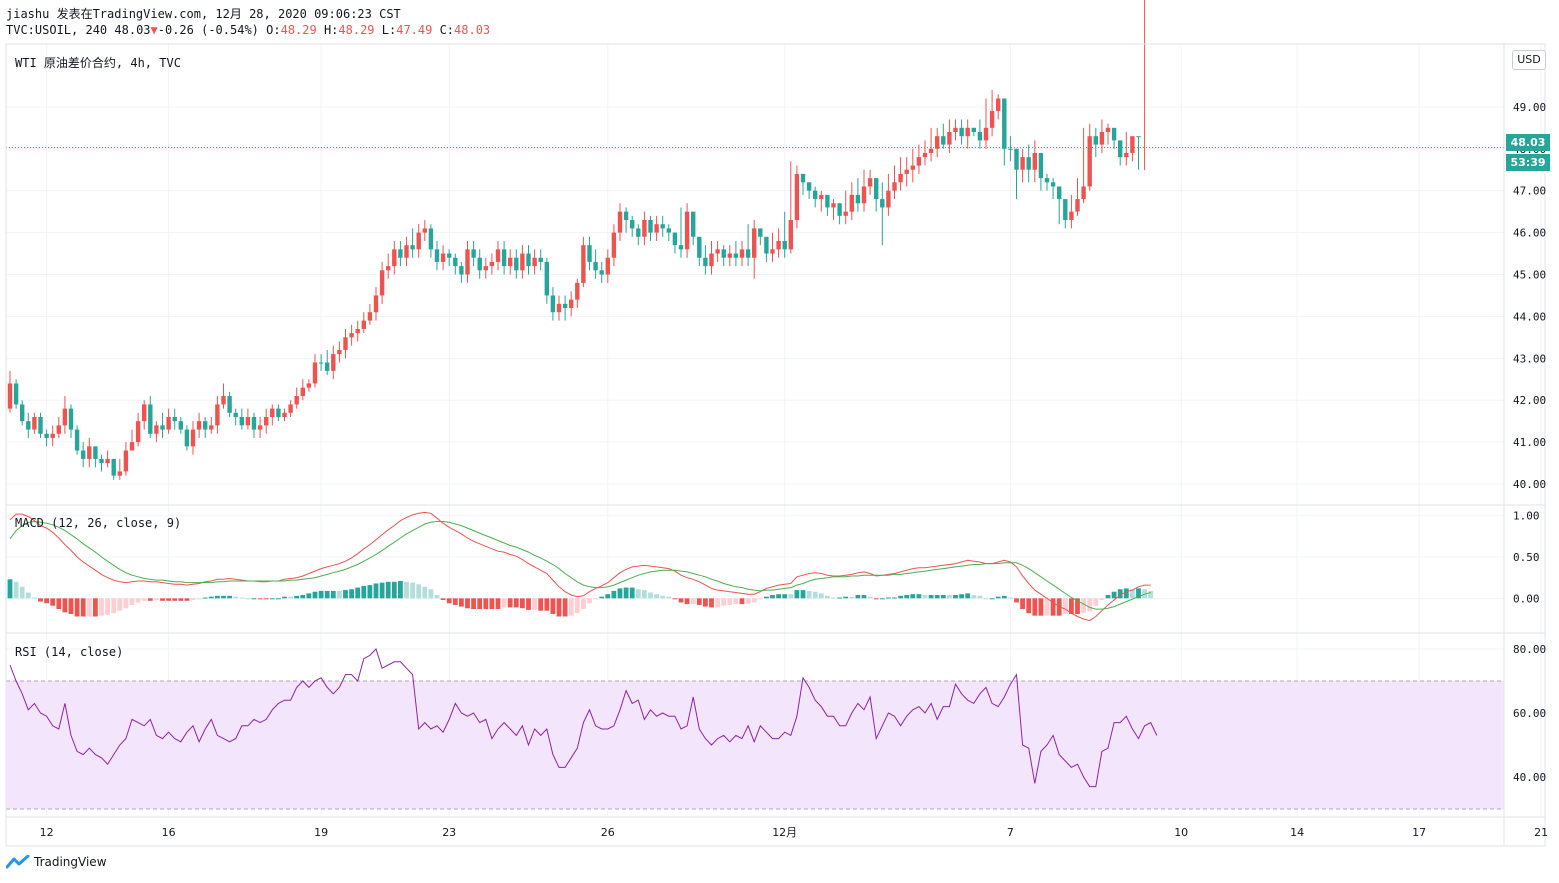 The height and width of the screenshot is (883, 1559). What do you see at coordinates (70, 862) in the screenshot?
I see `brand-name: TradingView` at bounding box center [70, 862].